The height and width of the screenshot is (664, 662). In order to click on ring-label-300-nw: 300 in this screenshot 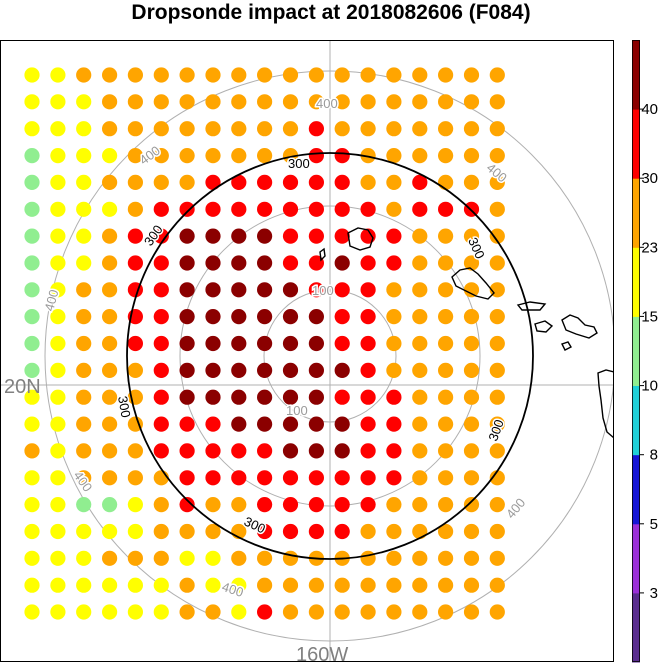, I will do `click(153, 235)`.